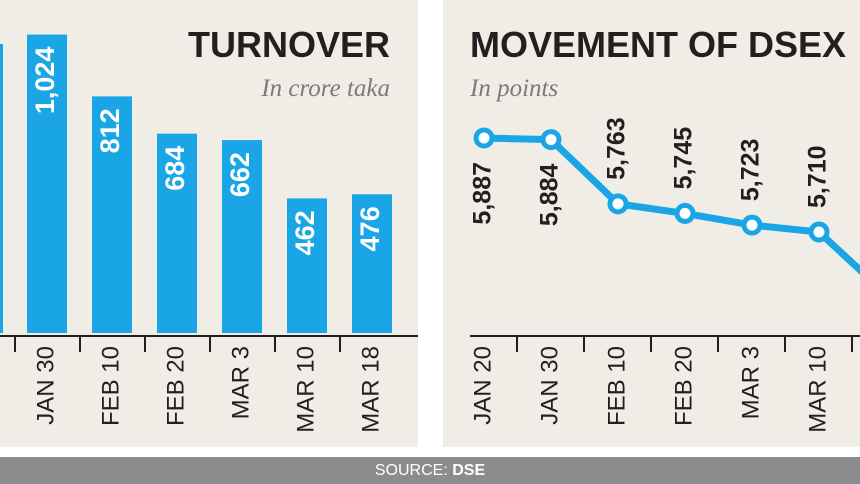 This screenshot has width=860, height=484. I want to click on bar-label-mar-3: 662, so click(240, 174).